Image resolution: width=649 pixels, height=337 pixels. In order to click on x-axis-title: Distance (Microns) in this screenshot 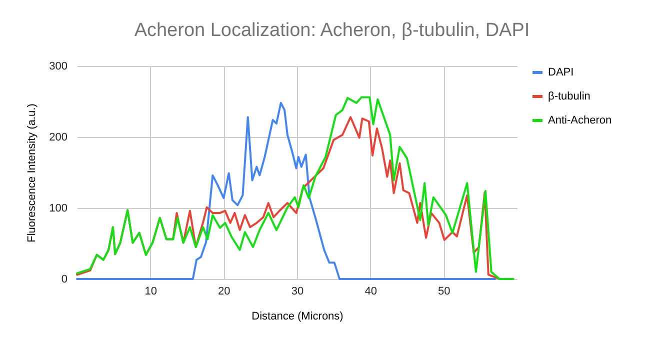, I will do `click(298, 316)`.